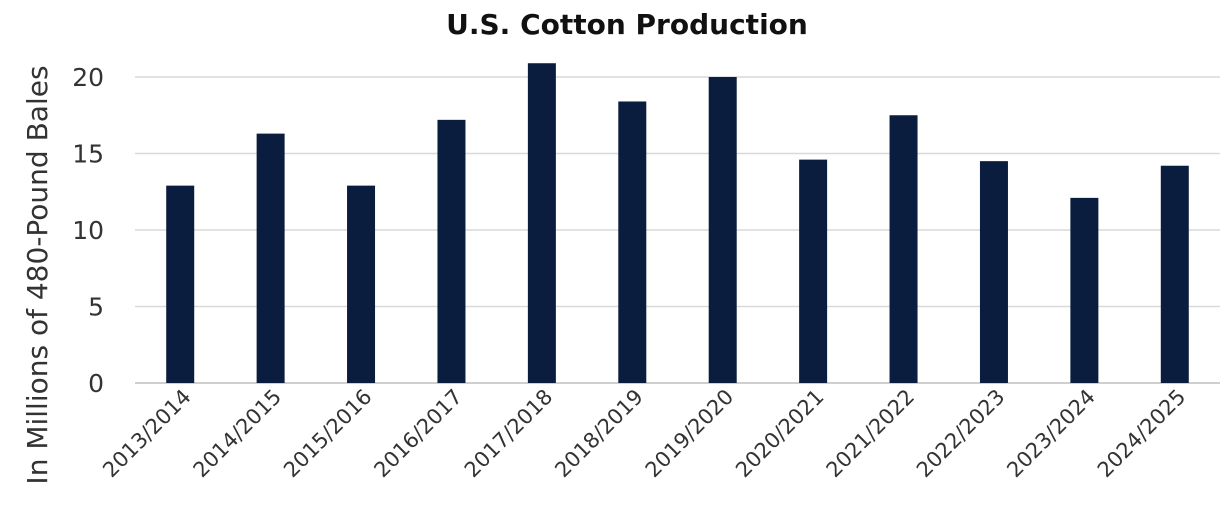 Image resolution: width=1228 pixels, height=521 pixels. I want to click on x-tick-label: 2014/2015, so click(238, 434).